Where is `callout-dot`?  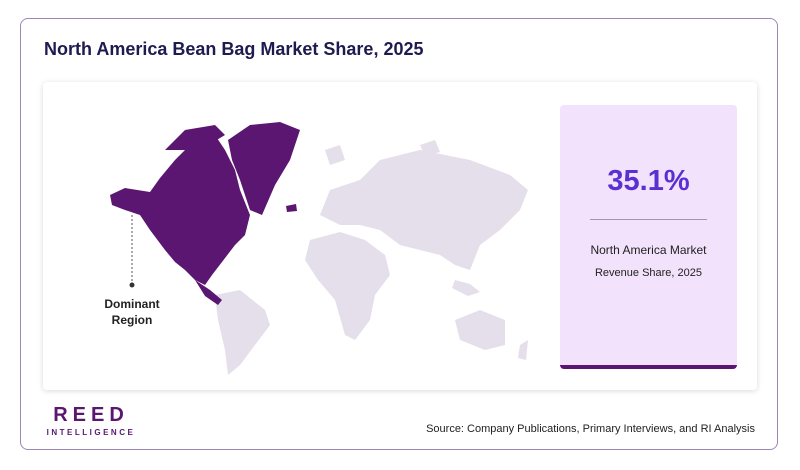 callout-dot is located at coordinates (132, 285).